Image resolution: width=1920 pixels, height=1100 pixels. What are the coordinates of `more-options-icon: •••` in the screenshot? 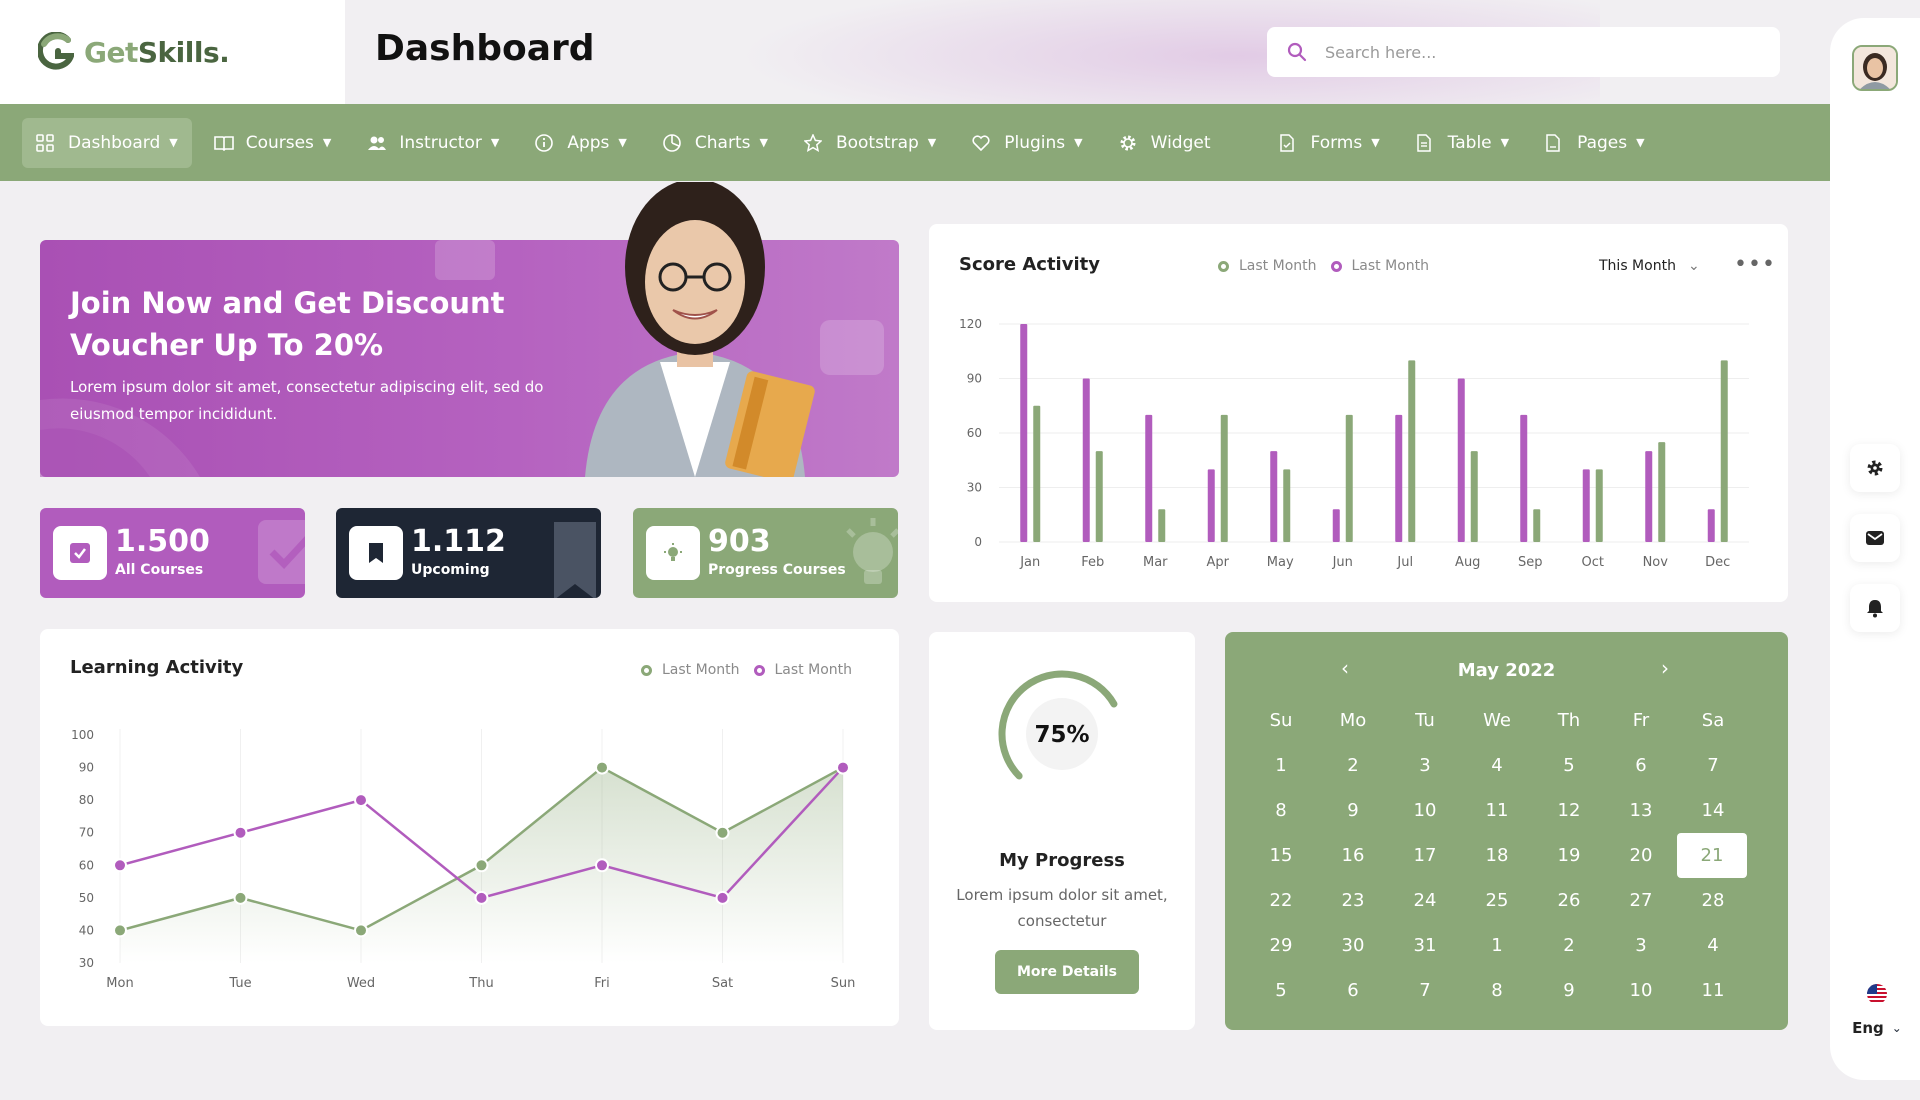 It's located at (1755, 264).